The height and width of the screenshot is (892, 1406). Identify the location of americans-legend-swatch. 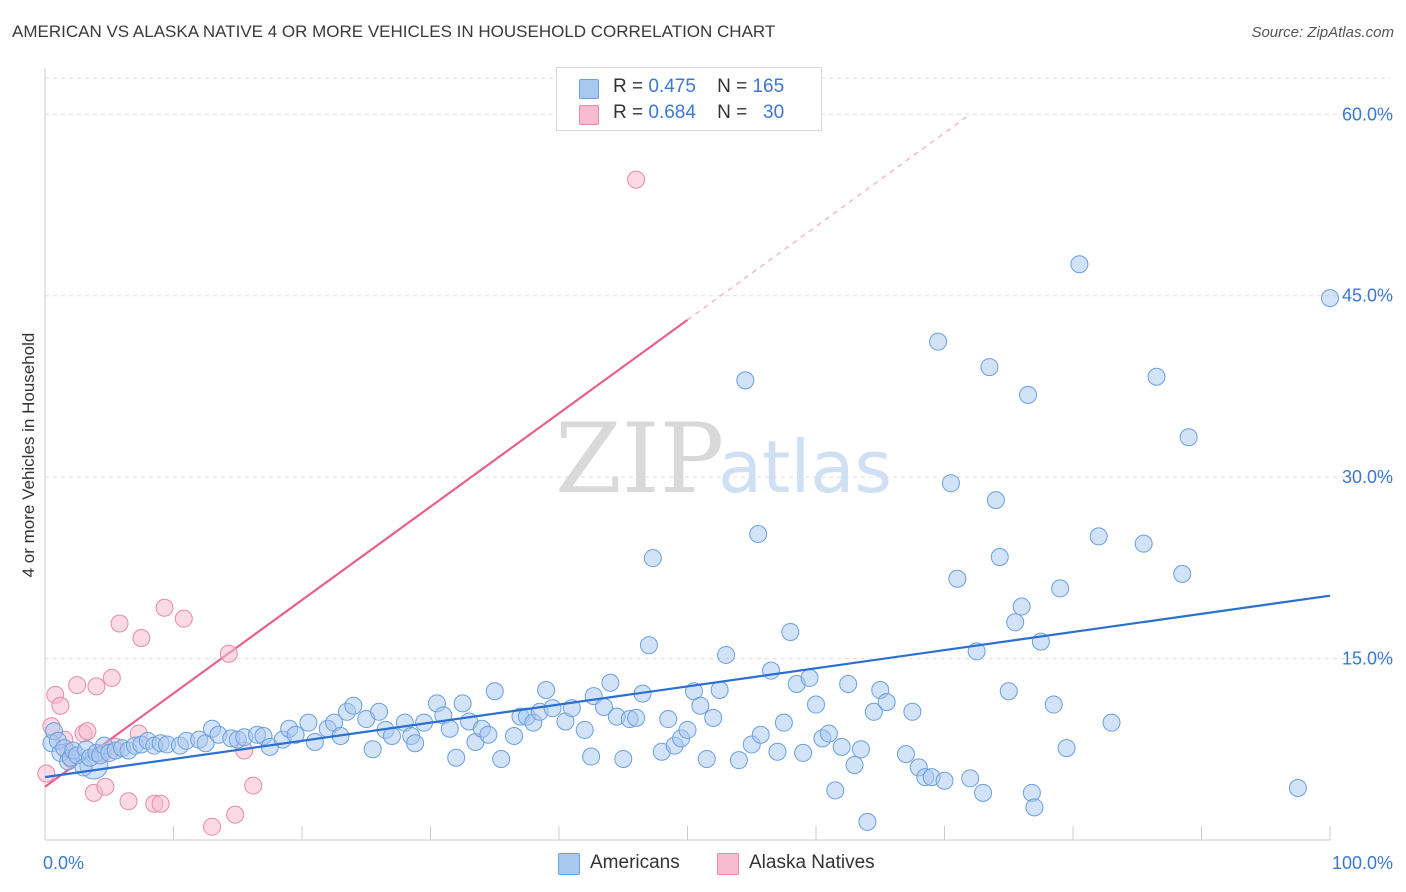
(569, 864).